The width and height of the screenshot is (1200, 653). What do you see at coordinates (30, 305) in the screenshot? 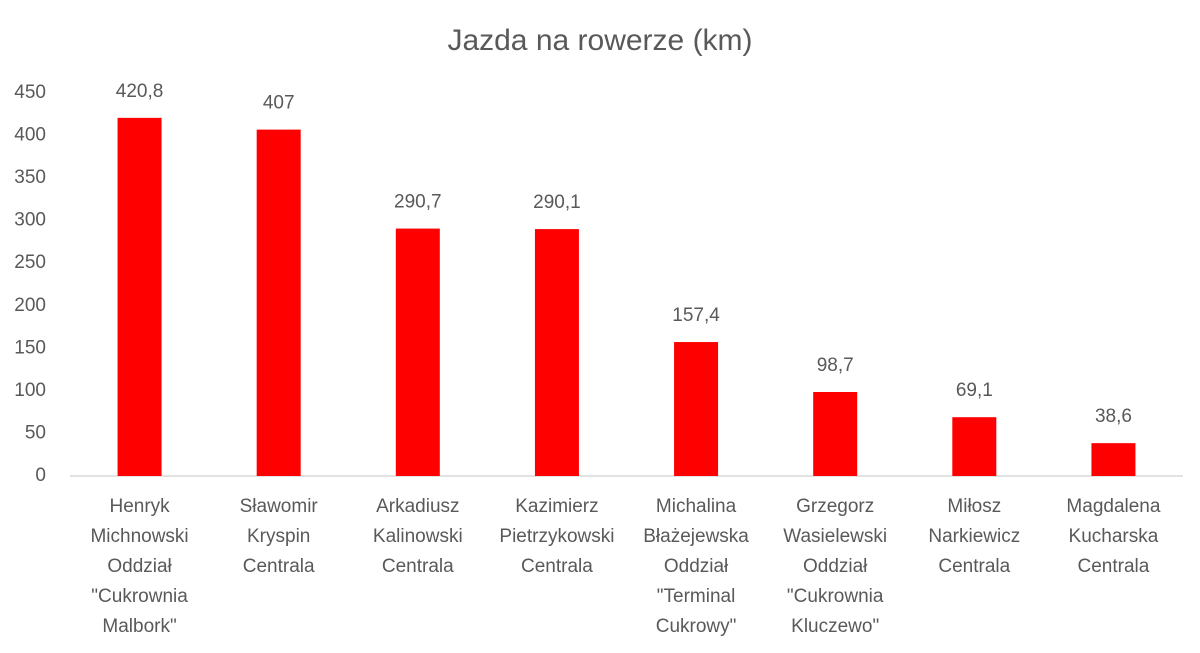
I see `y-tick-label: 200` at bounding box center [30, 305].